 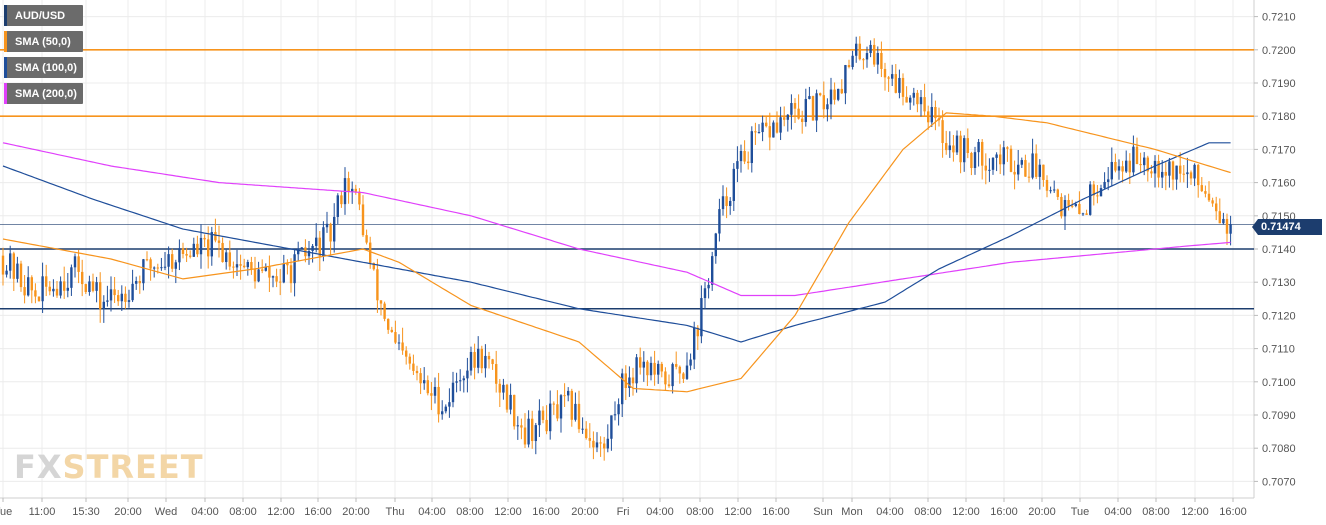 I want to click on y-tick-label: 0.7200, so click(x=1279, y=51).